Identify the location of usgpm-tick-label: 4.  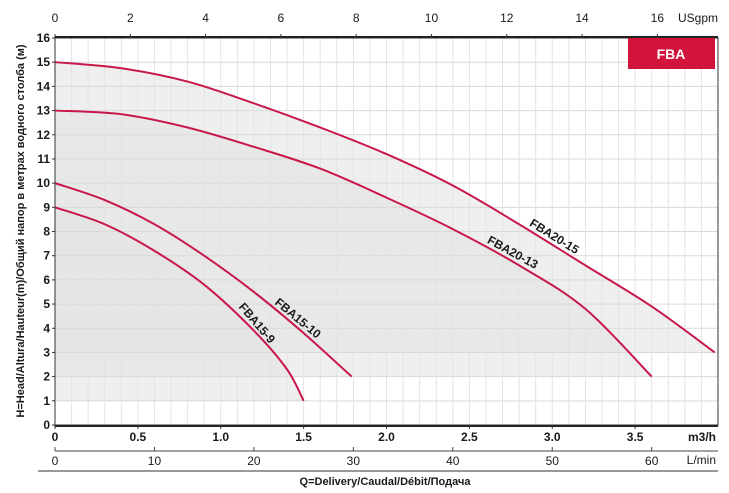
(205, 18).